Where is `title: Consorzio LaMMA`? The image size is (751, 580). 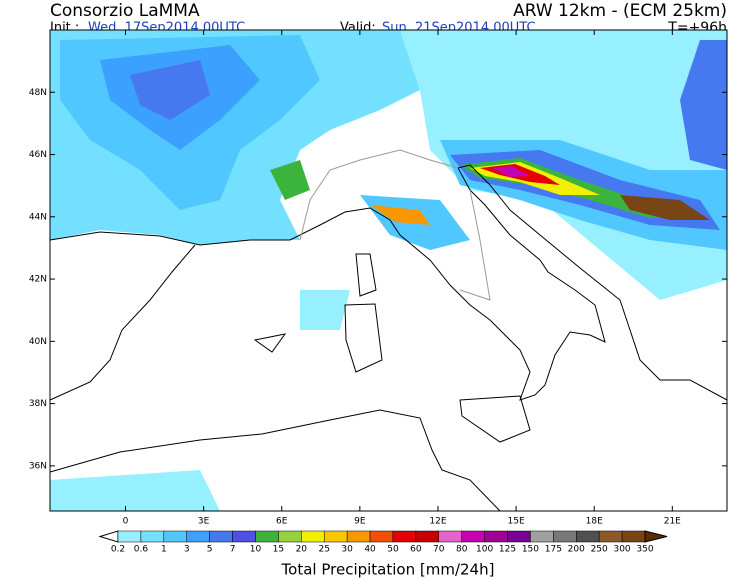
title: Consorzio LaMMA is located at coordinates (125, 11).